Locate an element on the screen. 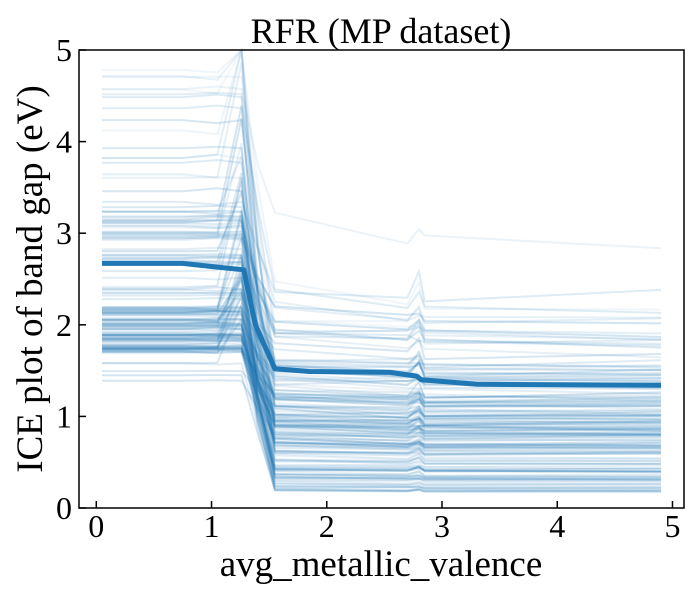  y-axis-ticks: 0 1 2 3 4 5 is located at coordinates (71, 279).